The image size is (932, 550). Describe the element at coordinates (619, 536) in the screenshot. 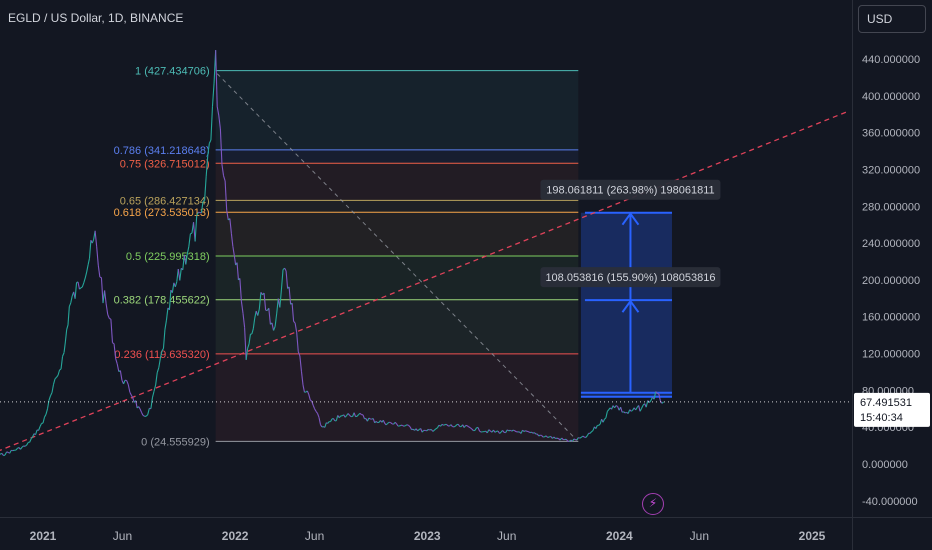

I see `time-tick-label: 2024` at that location.